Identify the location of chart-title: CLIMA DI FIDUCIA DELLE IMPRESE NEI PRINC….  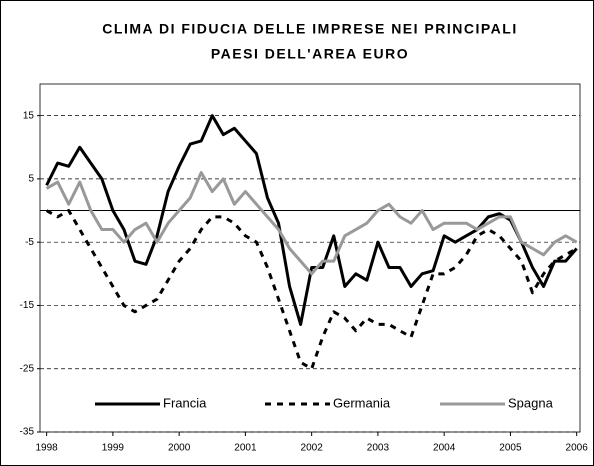
(309, 29).